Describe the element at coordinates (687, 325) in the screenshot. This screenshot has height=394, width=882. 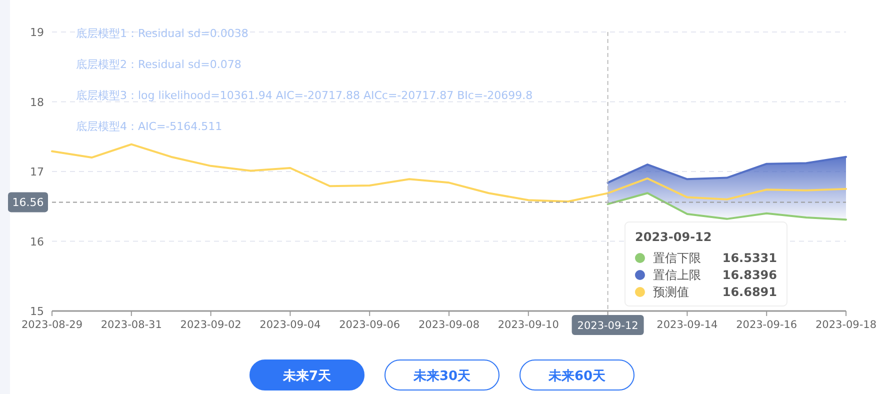
I see `x-tick-label: 2023-09-14` at that location.